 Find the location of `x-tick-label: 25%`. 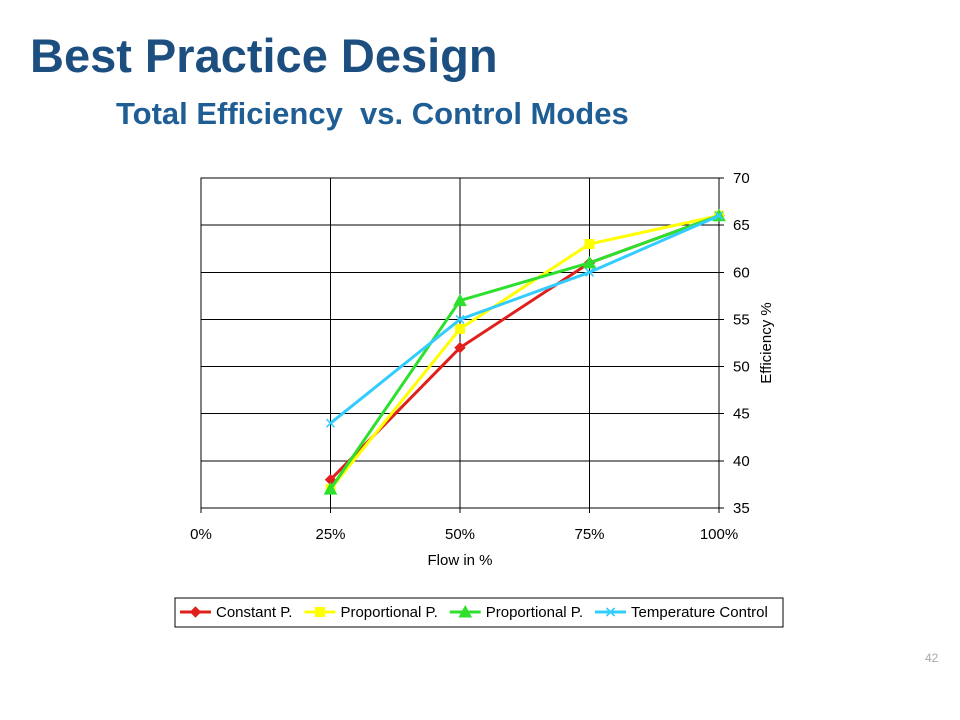

x-tick-label: 25% is located at coordinates (330, 534).